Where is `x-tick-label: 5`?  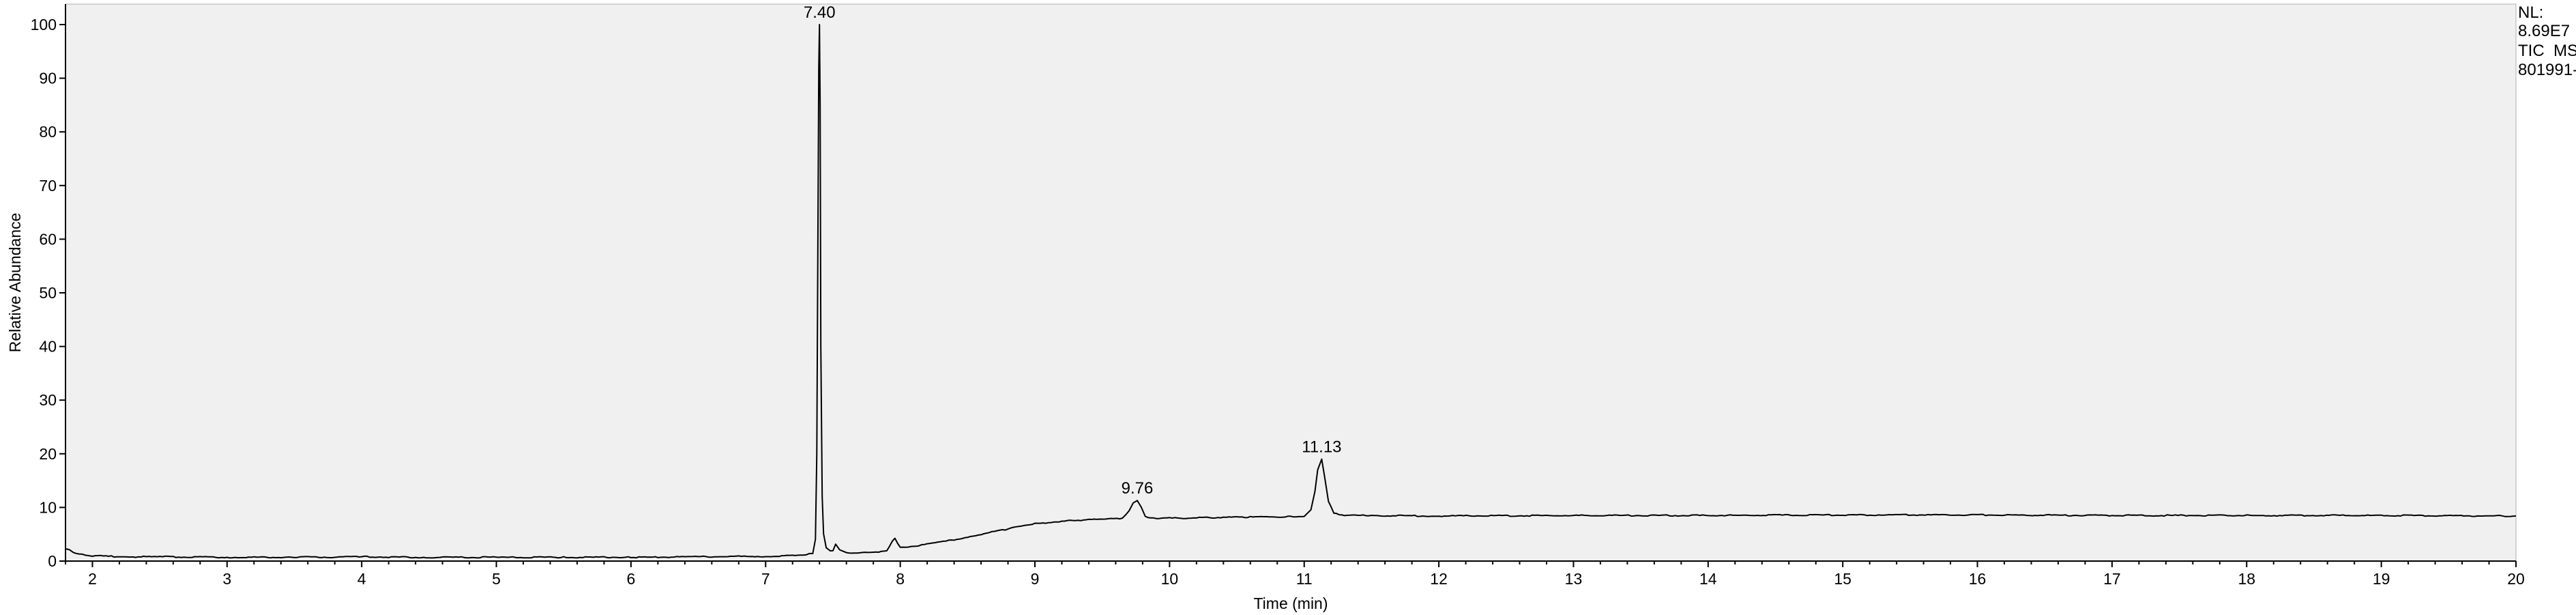
x-tick-label: 5 is located at coordinates (496, 579).